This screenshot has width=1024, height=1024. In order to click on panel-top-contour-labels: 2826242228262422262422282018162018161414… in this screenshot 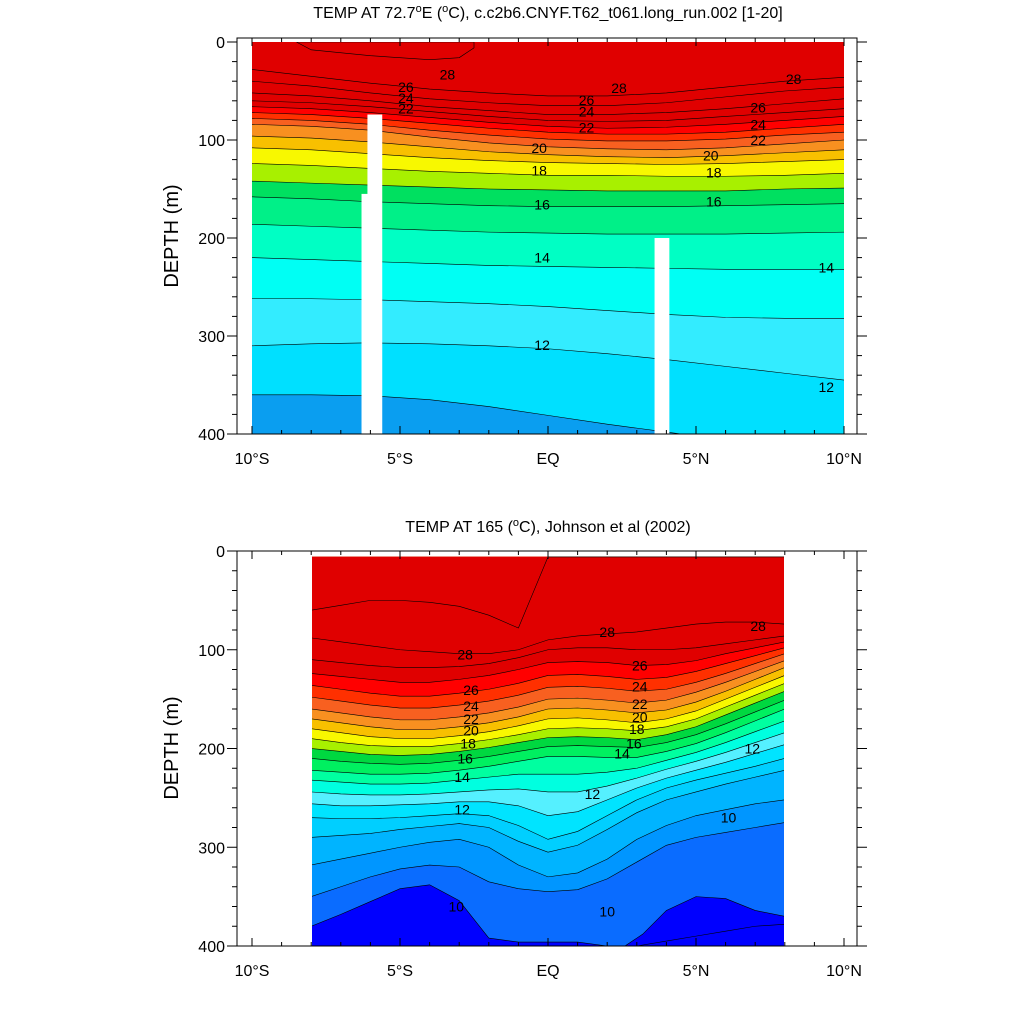, I will do `click(616, 230)`.